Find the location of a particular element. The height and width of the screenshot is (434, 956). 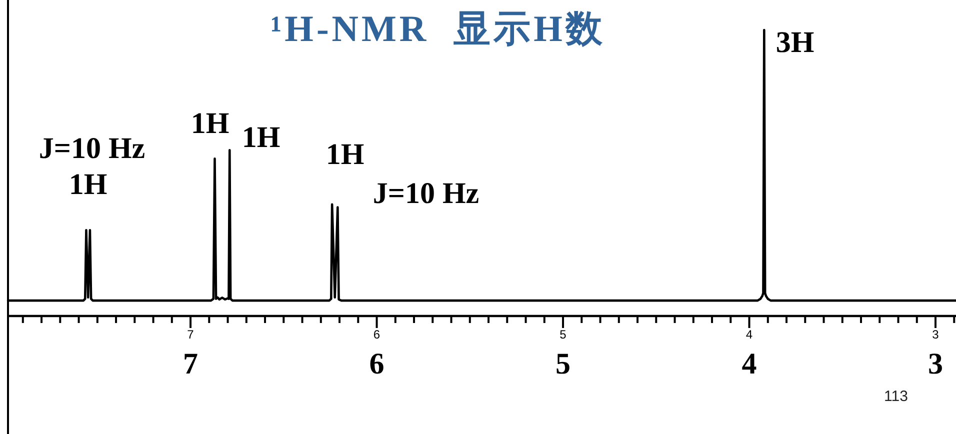

x-tick-label: 6 is located at coordinates (376, 335).